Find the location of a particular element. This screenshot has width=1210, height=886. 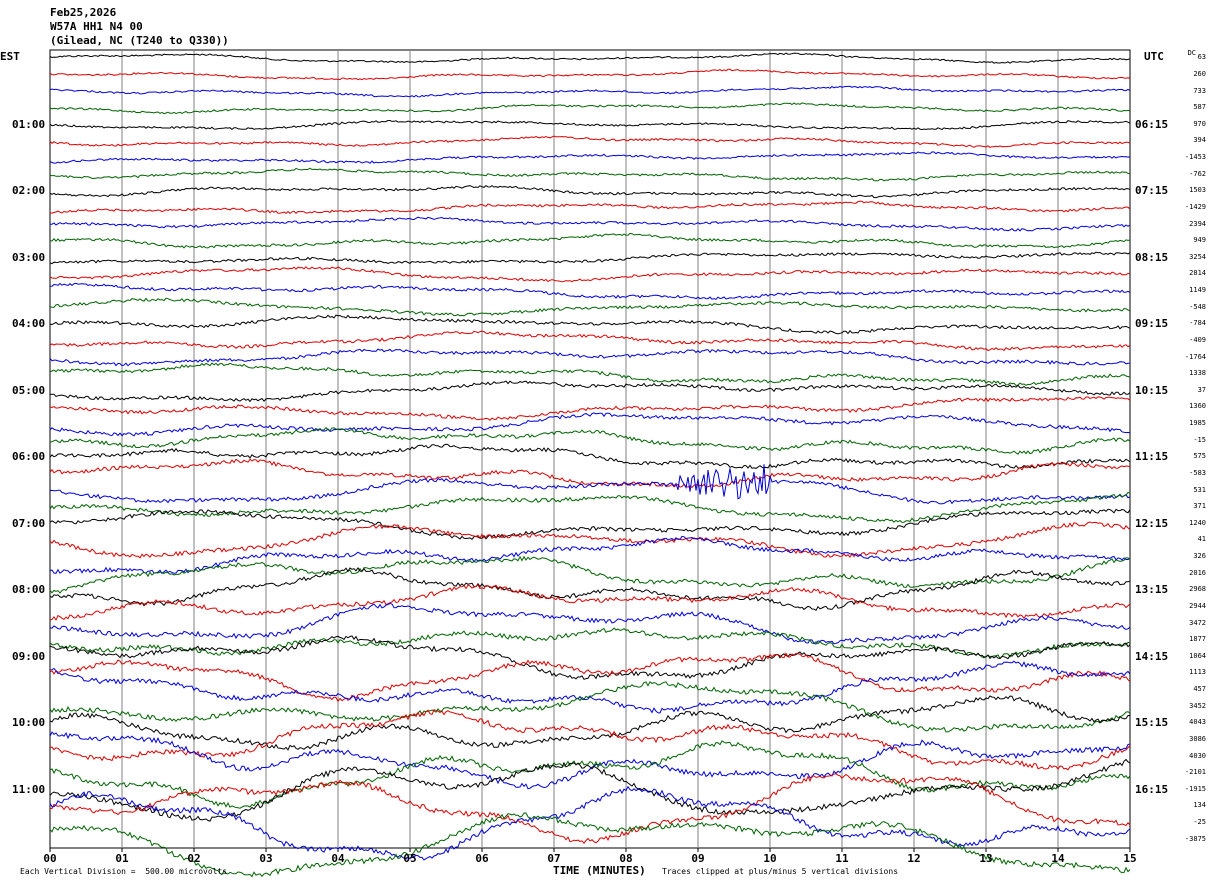

dc-offset-value: 1877 is located at coordinates (1197, 639).